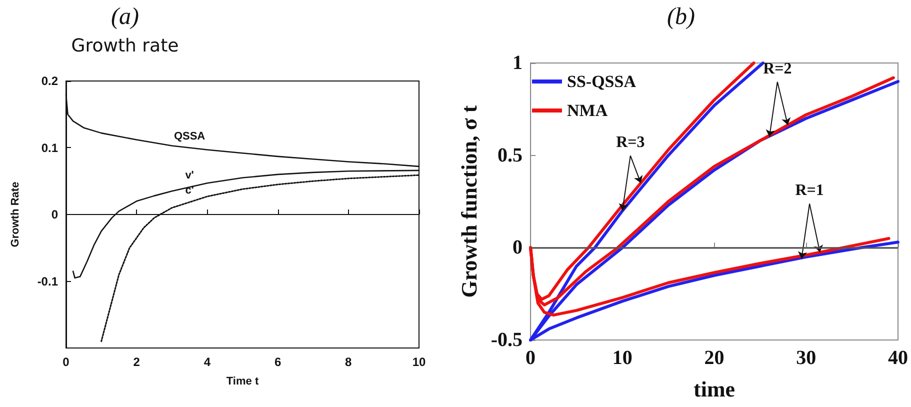 The image size is (911, 407). What do you see at coordinates (47, 281) in the screenshot?
I see `y-tick-label: -0.1` at bounding box center [47, 281].